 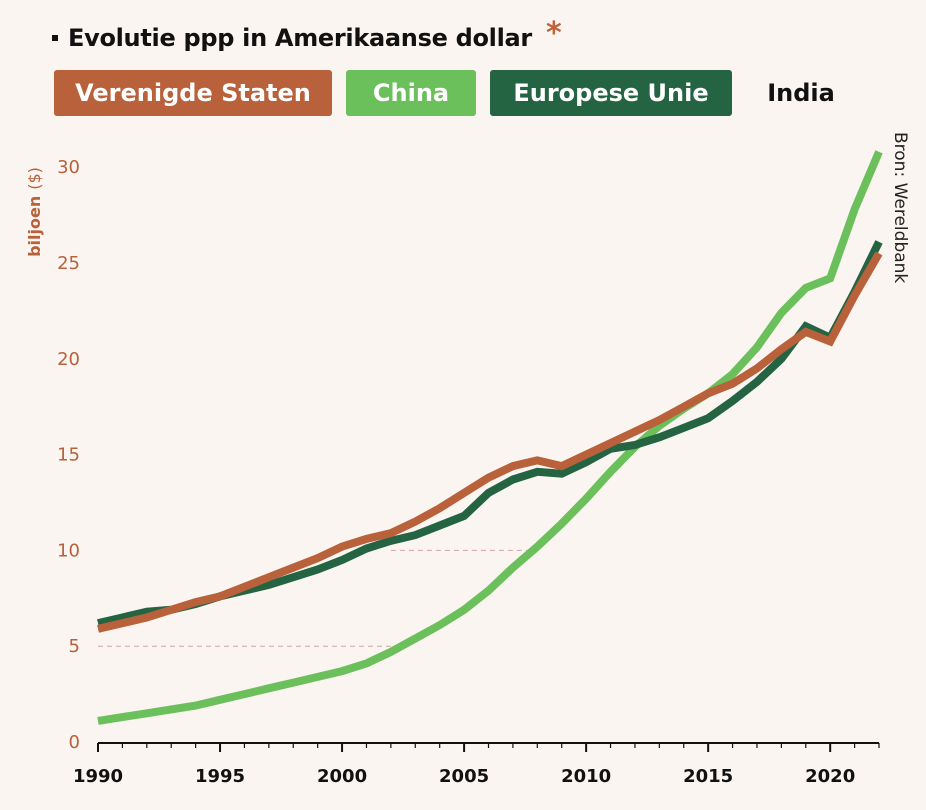 What do you see at coordinates (342, 776) in the screenshot?
I see `x-tick-label: 2000` at bounding box center [342, 776].